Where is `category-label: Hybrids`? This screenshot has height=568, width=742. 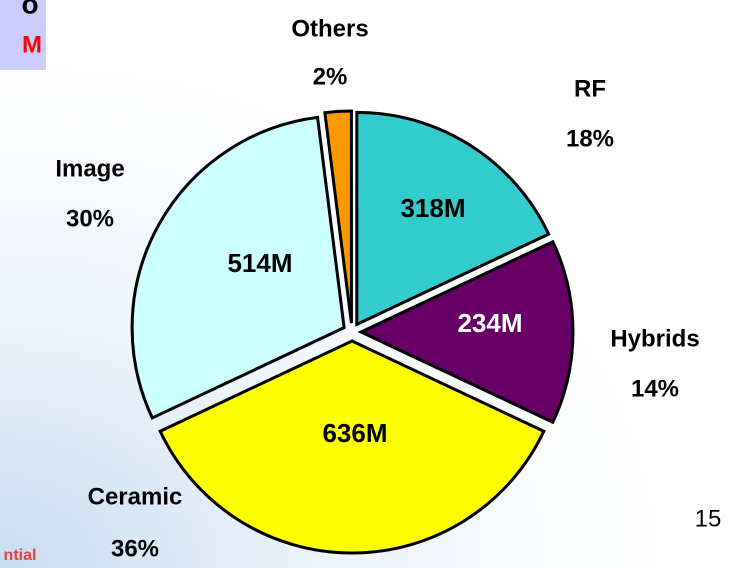 category-label: Hybrids is located at coordinates (654, 338).